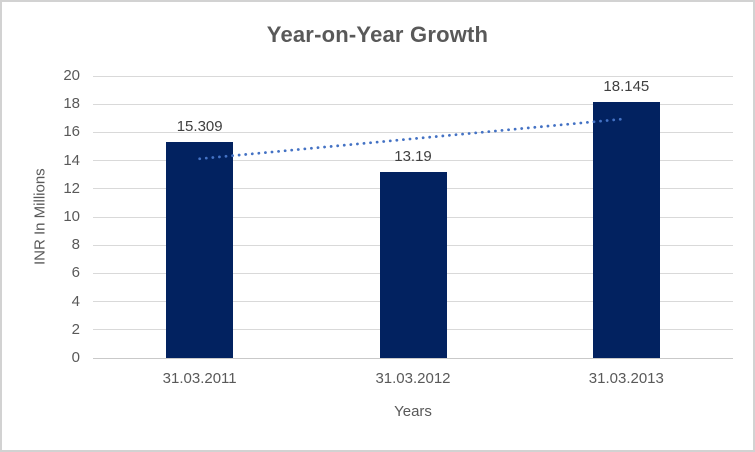  What do you see at coordinates (199, 127) in the screenshot?
I see `data-label: 15.309` at bounding box center [199, 127].